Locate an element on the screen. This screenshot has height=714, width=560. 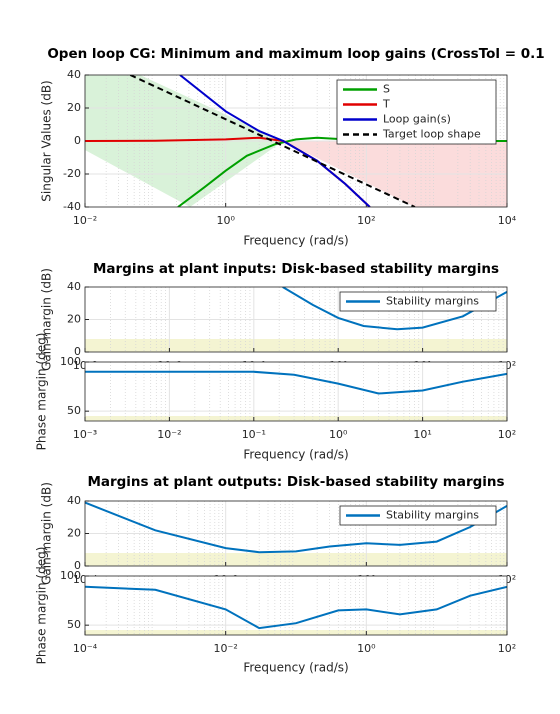
x-tick-label: 10⁻¹ is located at coordinates (254, 434).